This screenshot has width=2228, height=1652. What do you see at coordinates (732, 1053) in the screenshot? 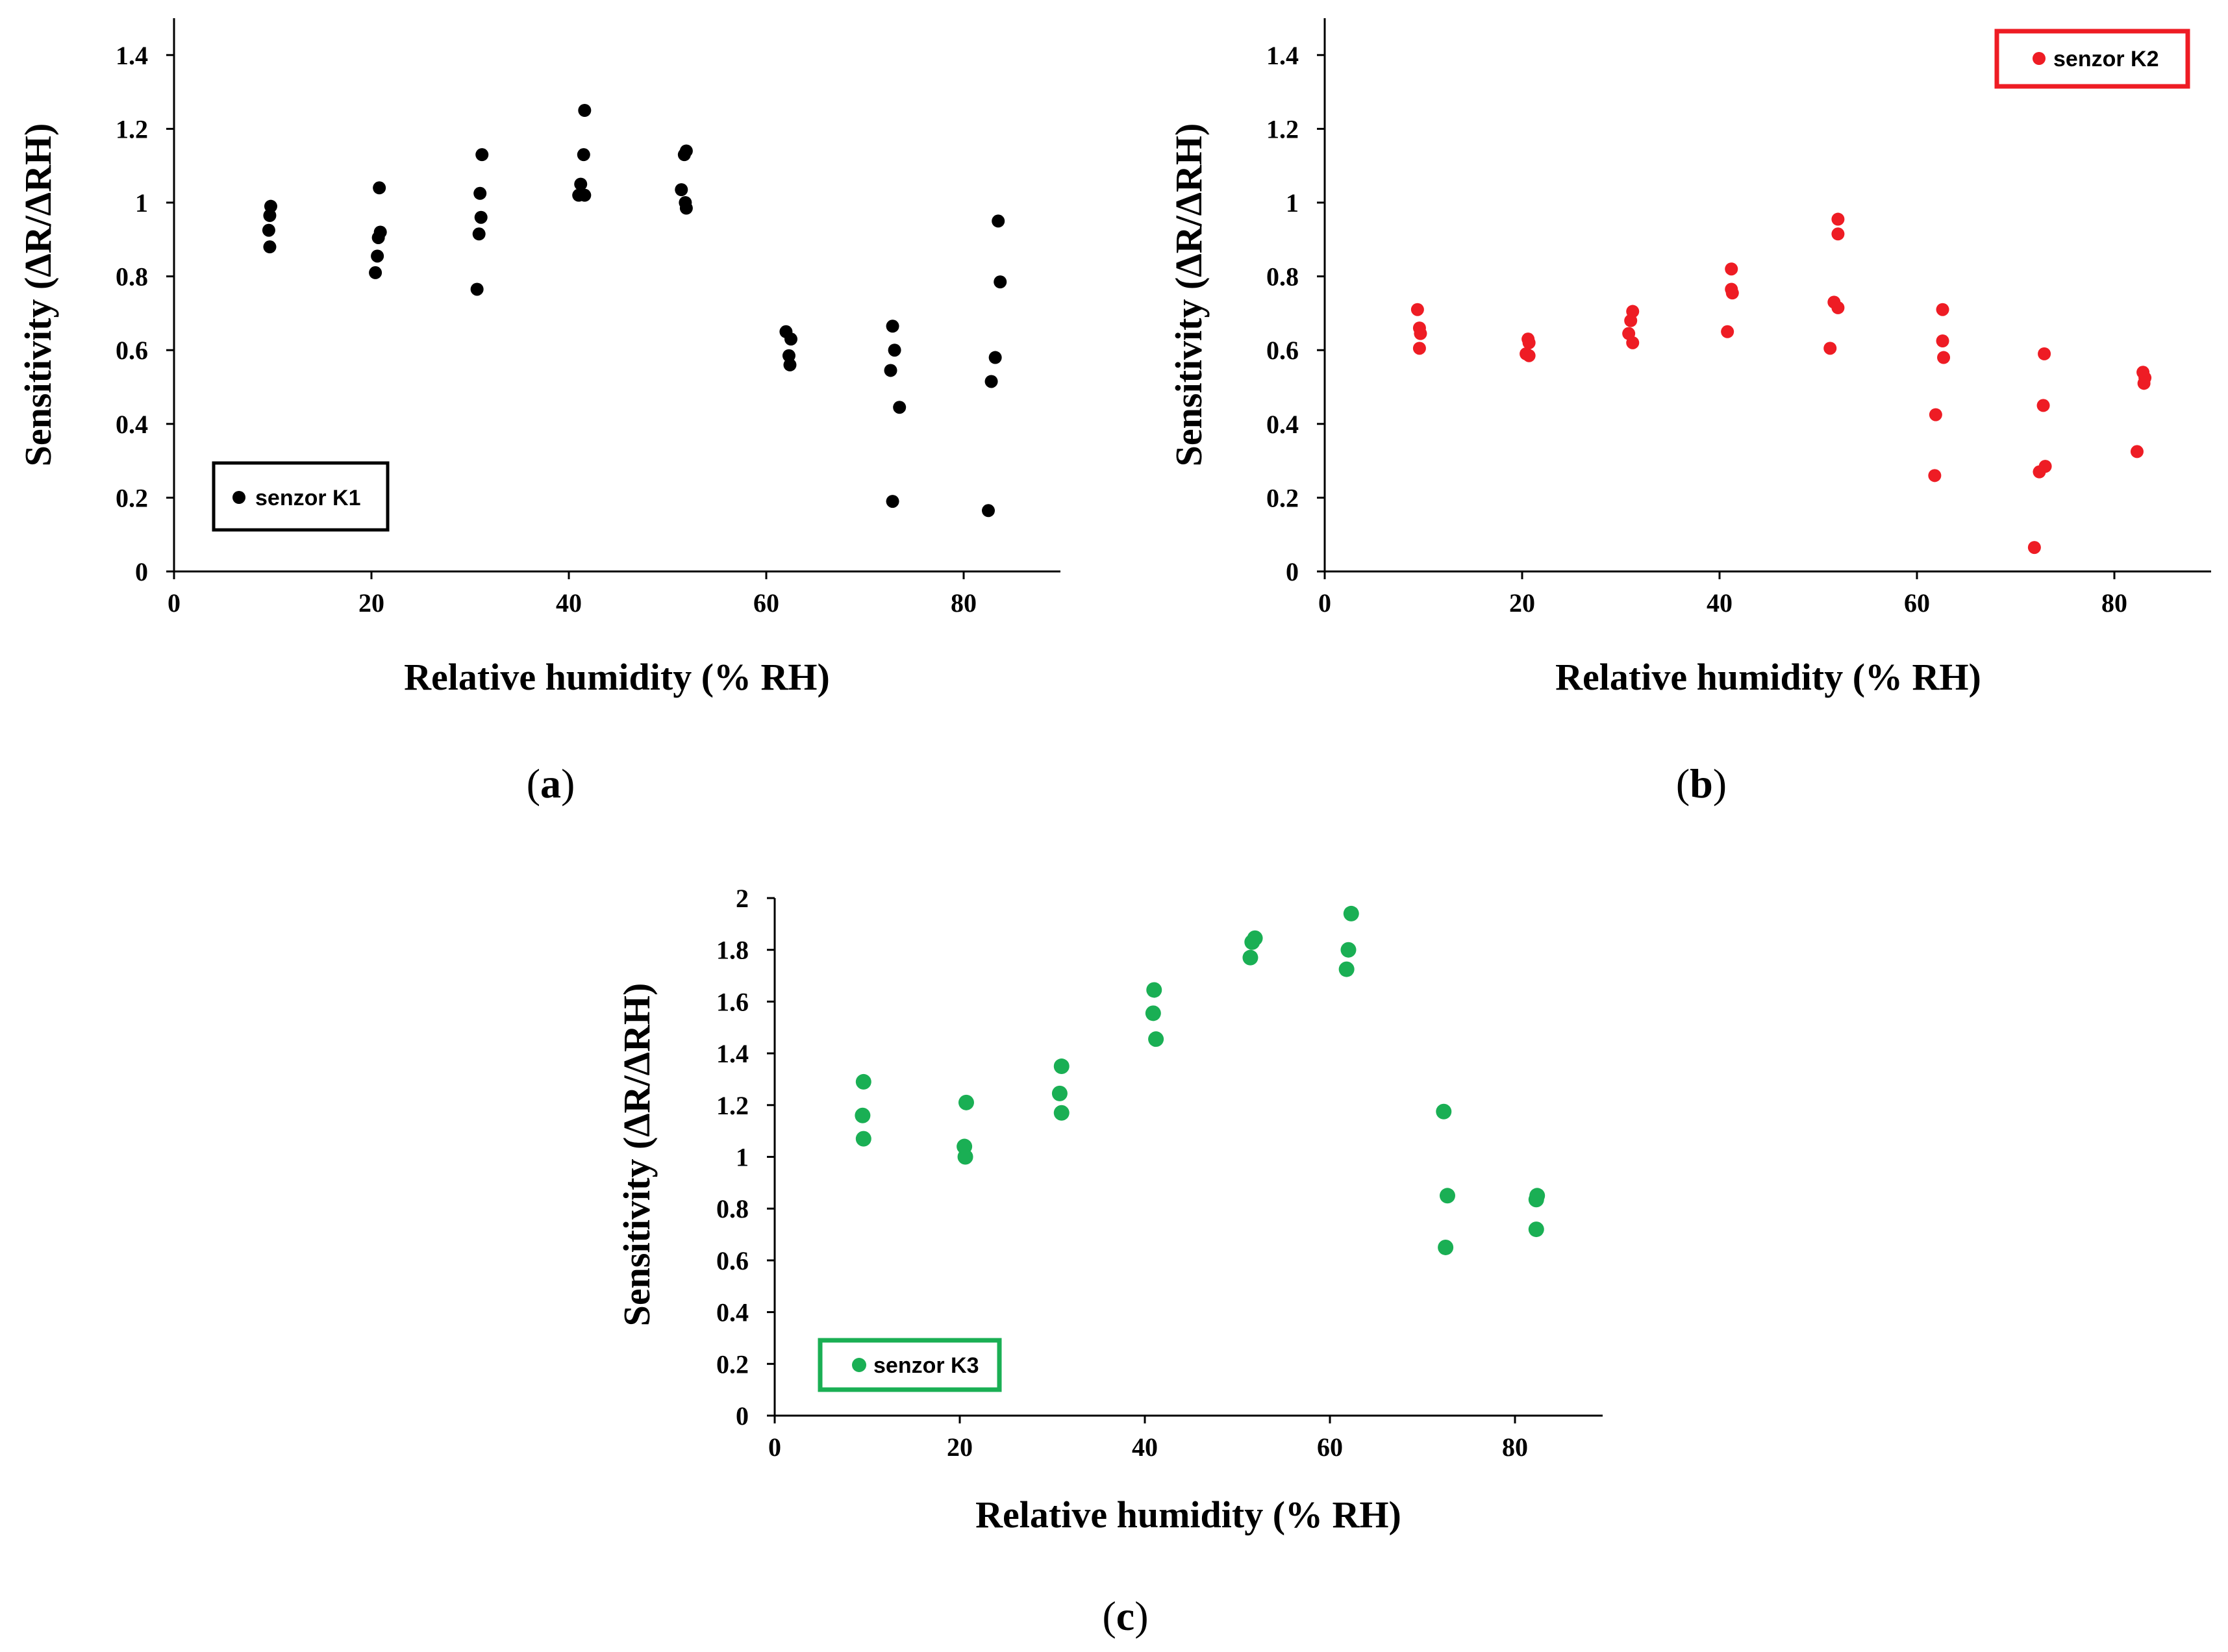
I see `y-tick-label: 1.4` at bounding box center [732, 1053].